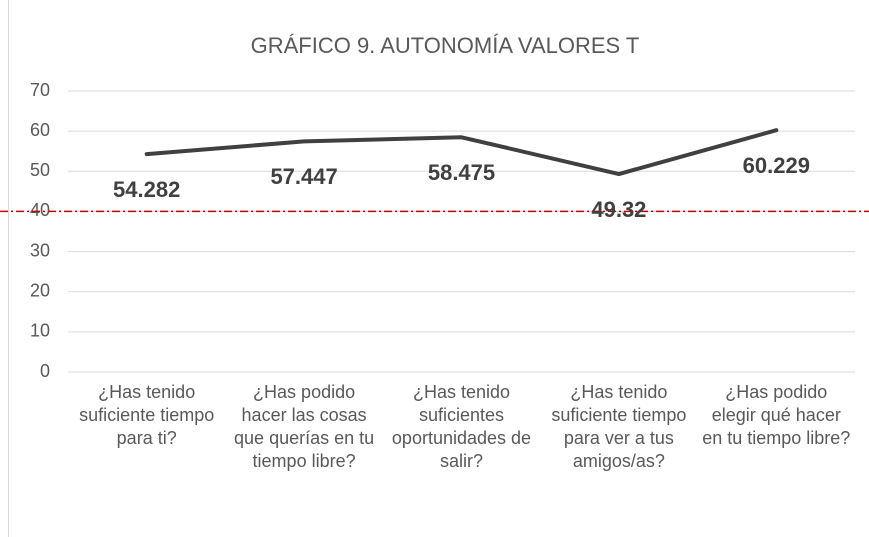 The height and width of the screenshot is (537, 869). What do you see at coordinates (461, 152) in the screenshot?
I see `line-series` at bounding box center [461, 152].